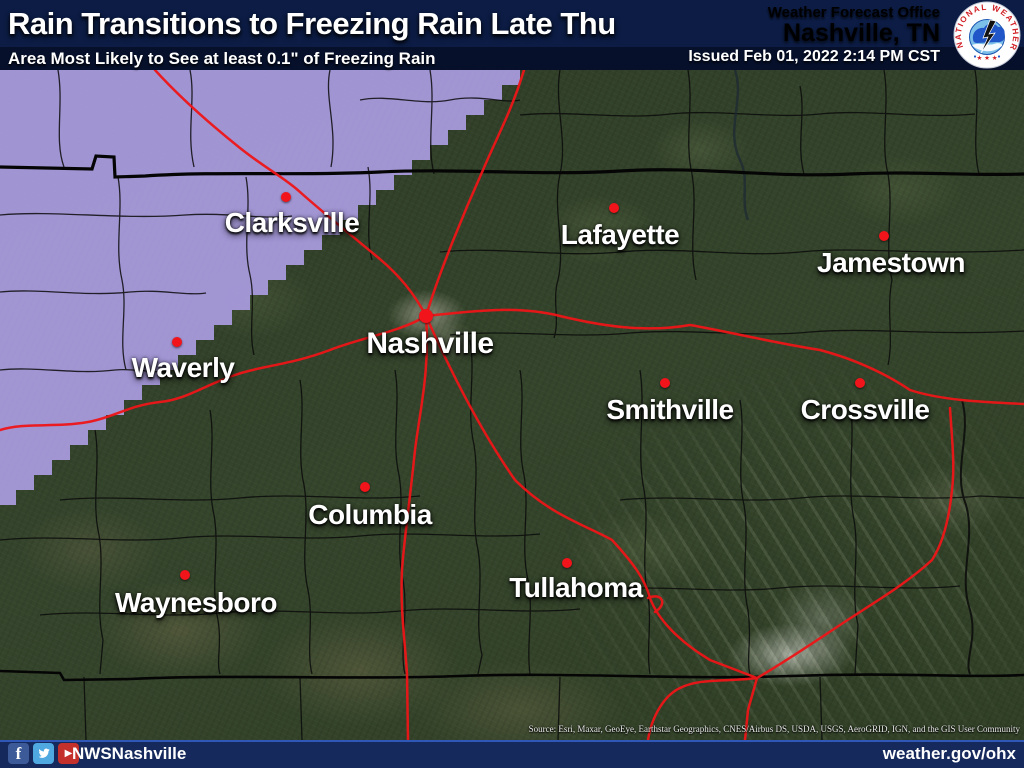 The height and width of the screenshot is (768, 1024). What do you see at coordinates (292, 222) in the screenshot?
I see `city-label-clarksville: Clarksville` at bounding box center [292, 222].